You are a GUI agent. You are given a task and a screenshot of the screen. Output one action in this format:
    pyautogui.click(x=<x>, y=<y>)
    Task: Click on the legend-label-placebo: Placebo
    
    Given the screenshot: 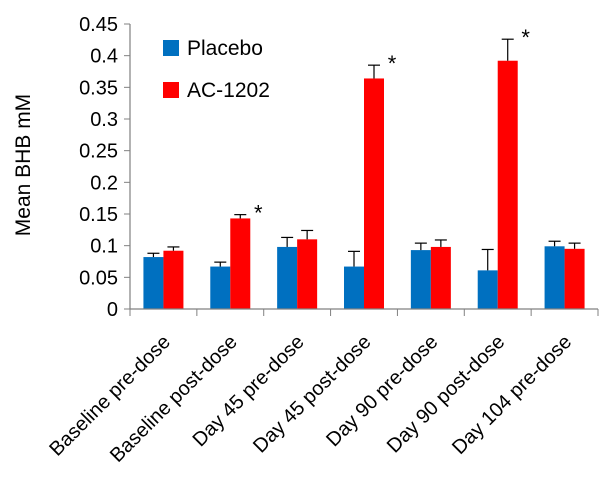 What is the action you would take?
    pyautogui.click(x=225, y=48)
    